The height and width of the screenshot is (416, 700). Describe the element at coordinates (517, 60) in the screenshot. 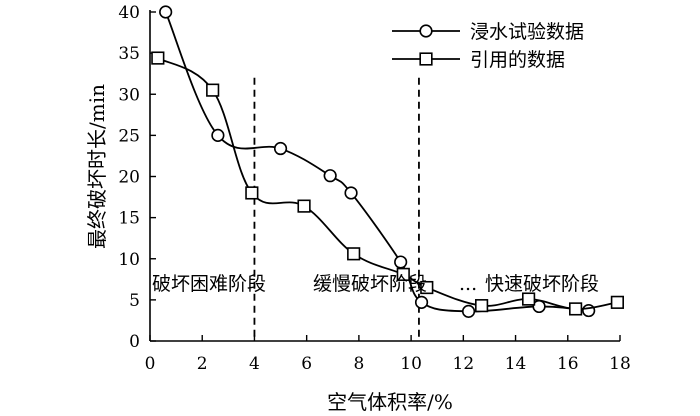

I see `legend-label-cited: 引用的数据` at that location.